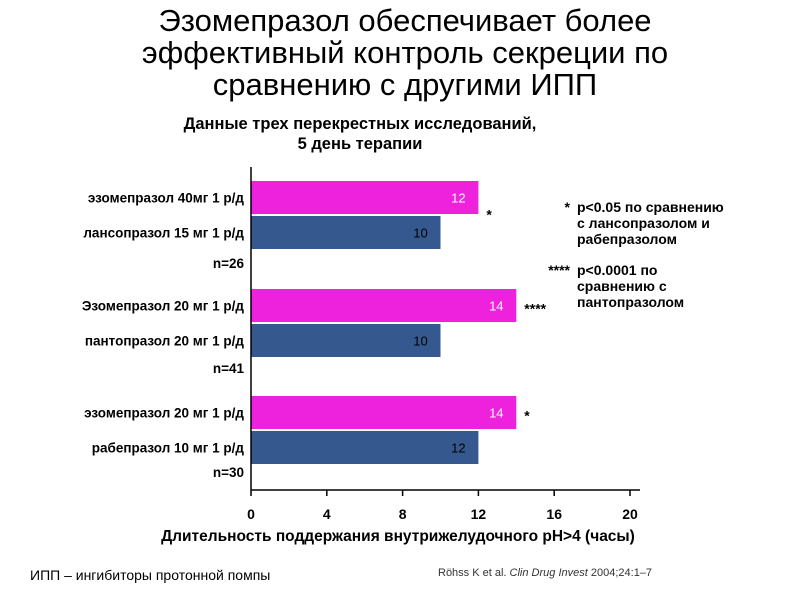  Describe the element at coordinates (627, 239) in the screenshot. I see `legend-note-1-line-3: рабепразолом` at that location.